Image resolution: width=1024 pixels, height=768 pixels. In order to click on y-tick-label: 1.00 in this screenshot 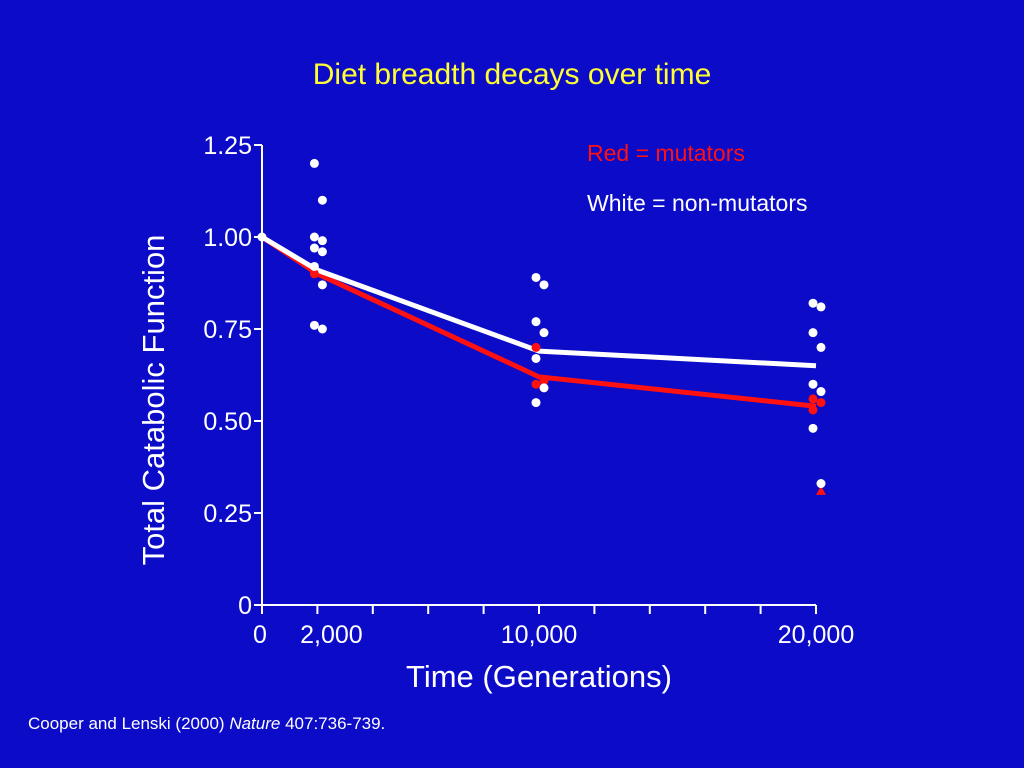, I will do `click(227, 238)`.